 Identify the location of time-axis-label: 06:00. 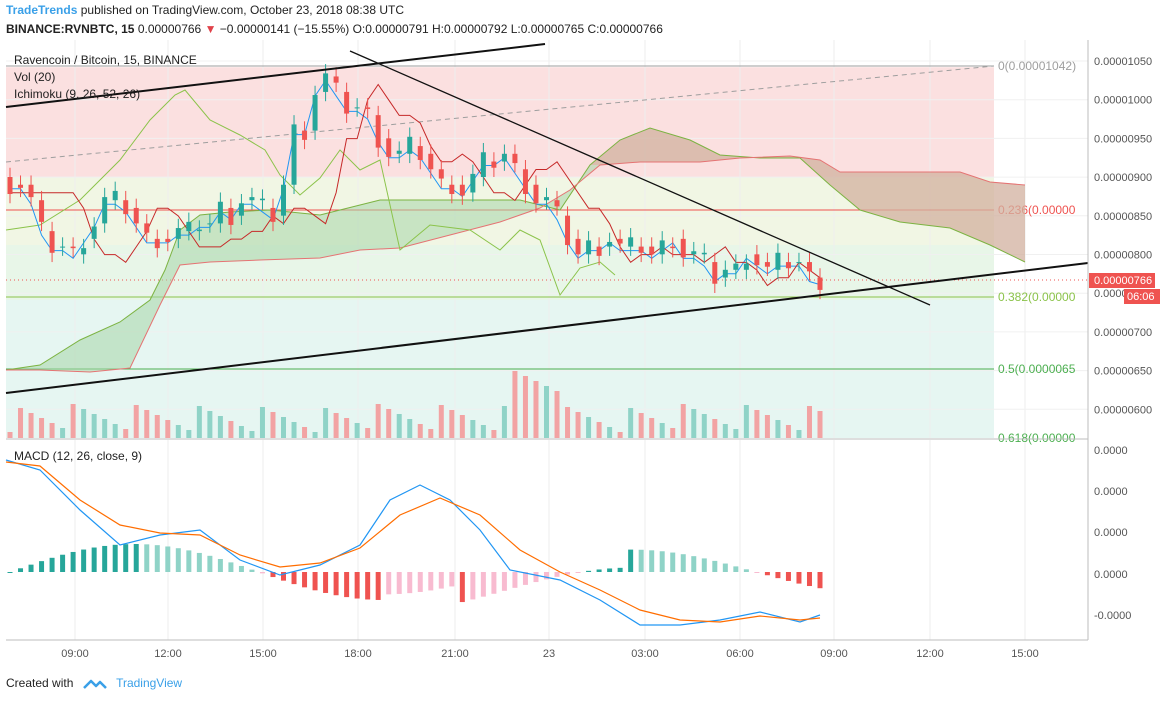
(740, 654).